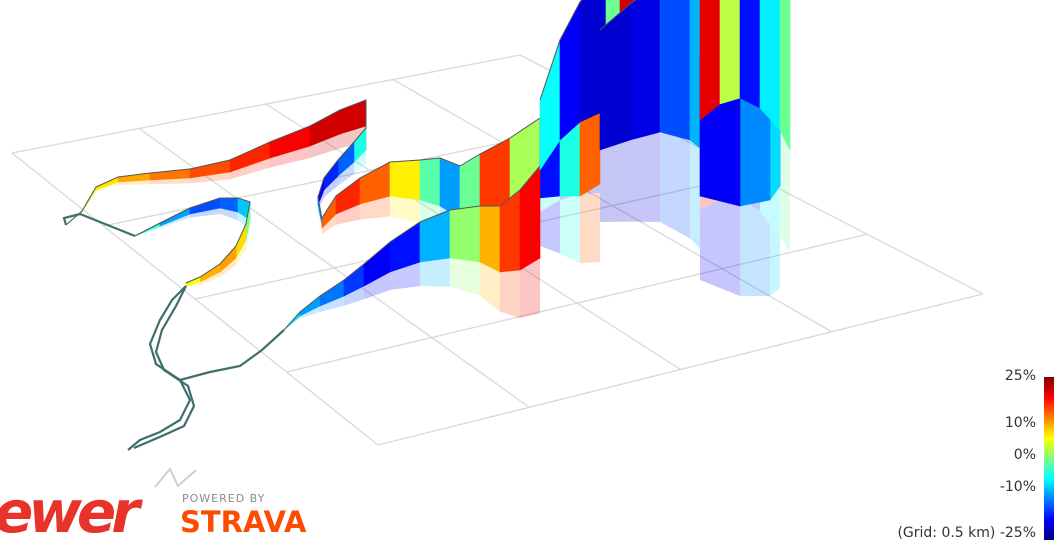 This screenshot has width=1054, height=546. What do you see at coordinates (1020, 423) in the screenshot?
I see `legend-label-10: 10%` at bounding box center [1020, 423].